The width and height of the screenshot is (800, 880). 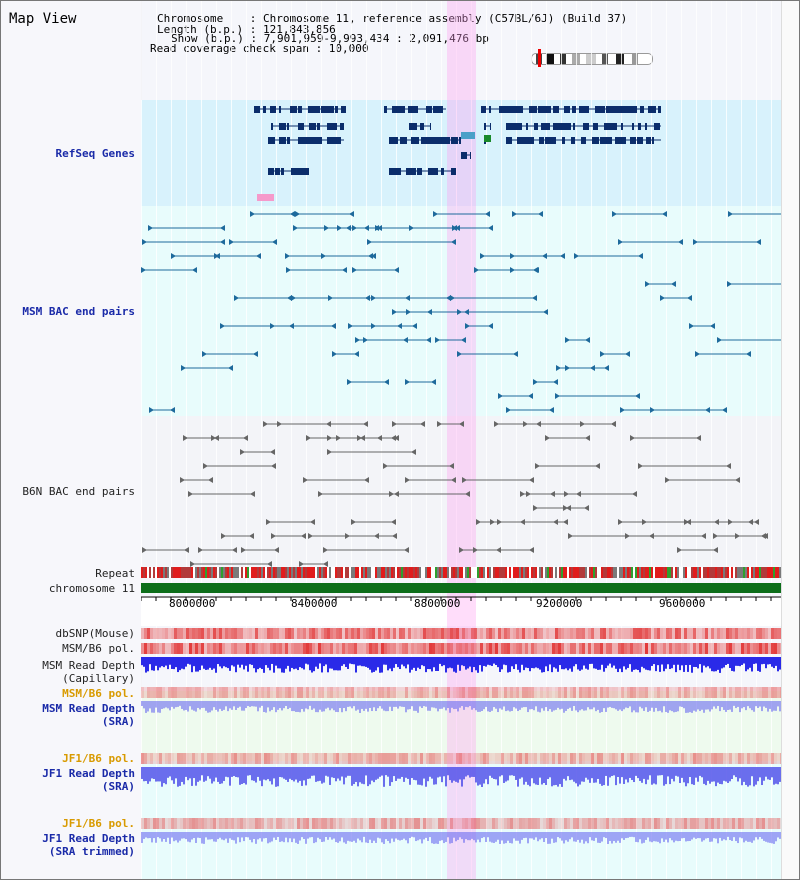 I want to click on track-label-b6n-bac: B6N BAC end pairs, so click(x=78, y=491).